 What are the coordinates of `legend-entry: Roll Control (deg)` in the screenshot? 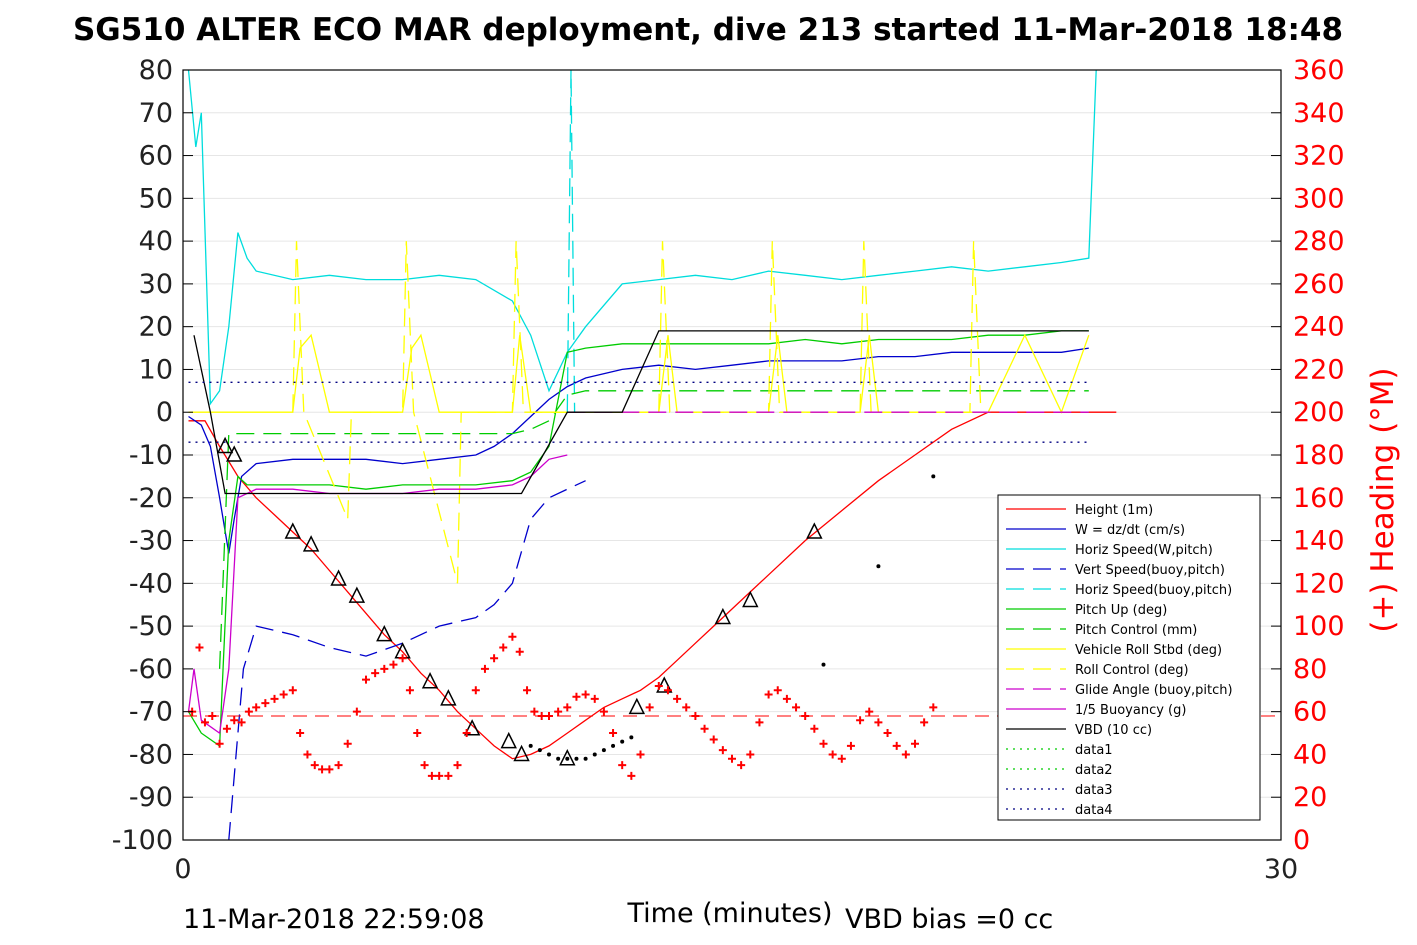 It's located at (1132, 670).